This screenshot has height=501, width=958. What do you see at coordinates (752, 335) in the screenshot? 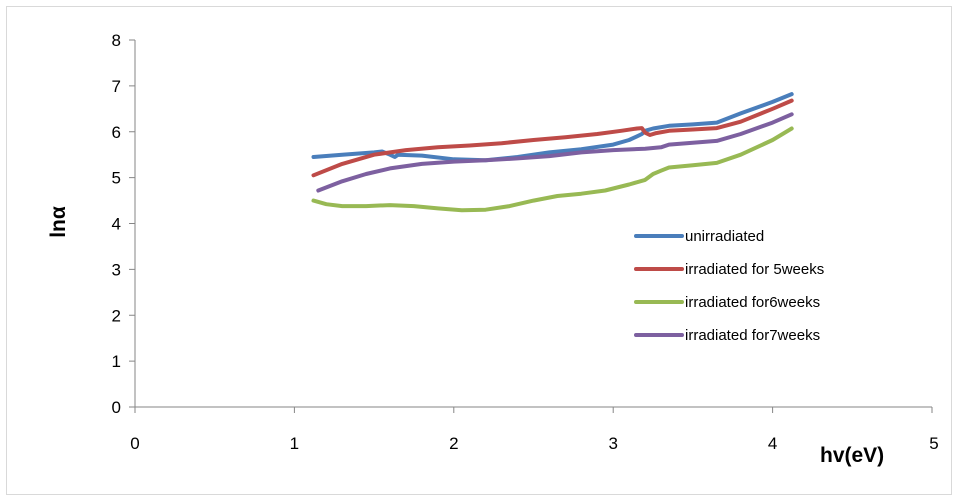
I see `legend-label: irradiated for7weeks` at bounding box center [752, 335].